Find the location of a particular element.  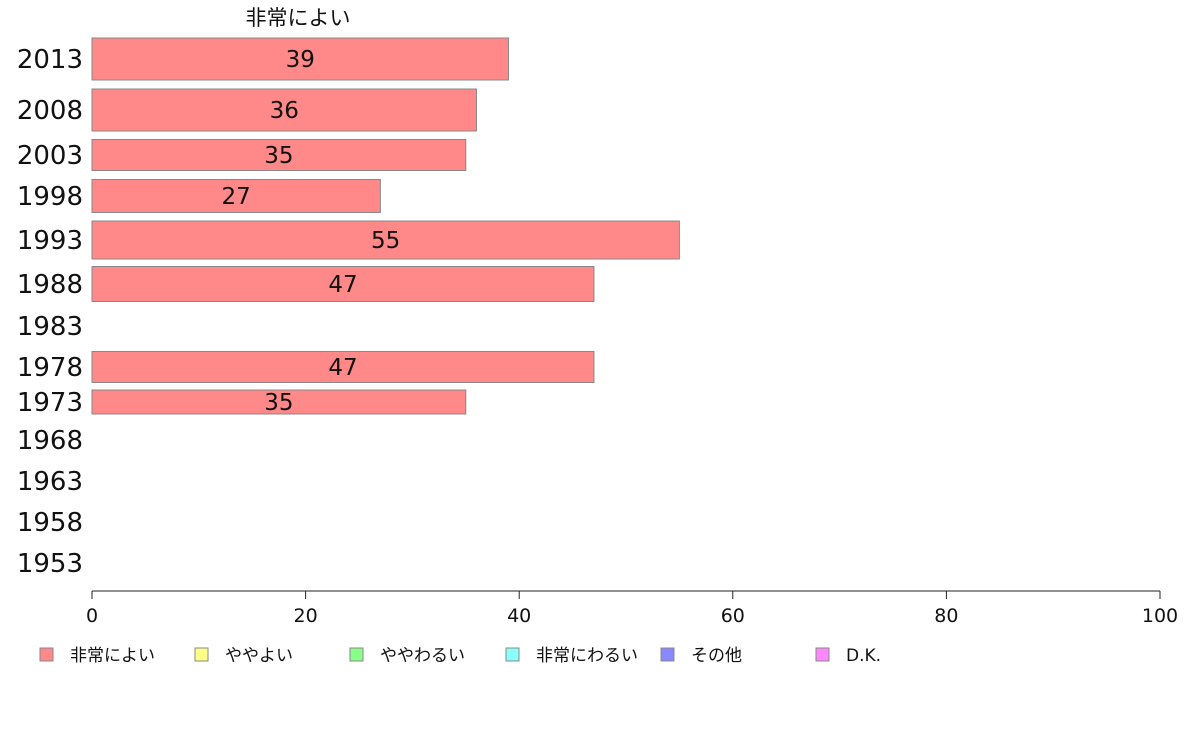

x-tick-label: 60 is located at coordinates (733, 616).